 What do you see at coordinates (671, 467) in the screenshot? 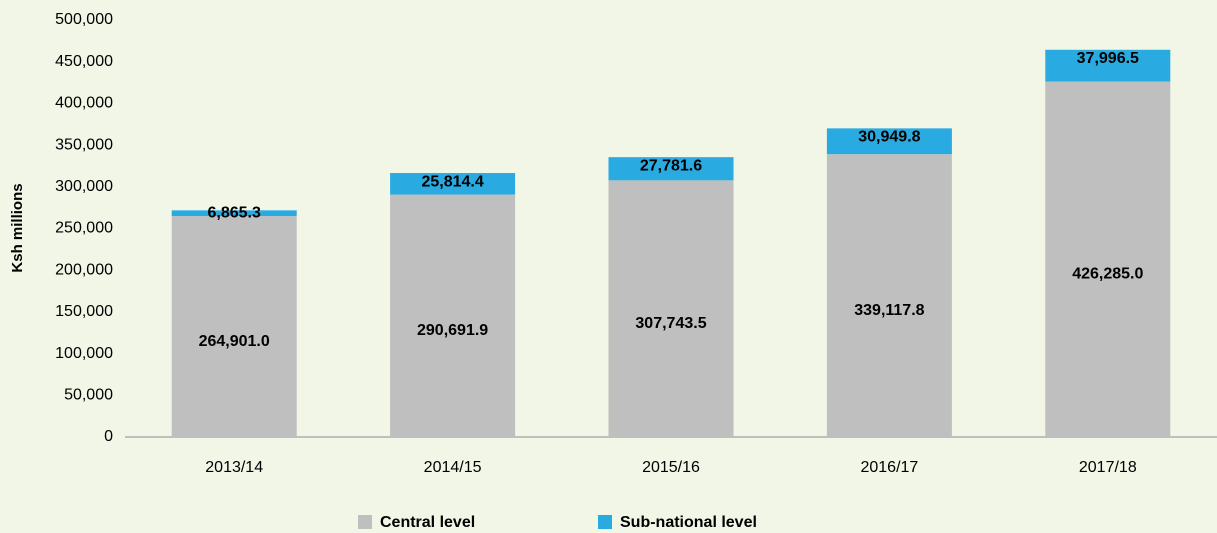
I see `x-tick-label: 2015/16` at bounding box center [671, 467].